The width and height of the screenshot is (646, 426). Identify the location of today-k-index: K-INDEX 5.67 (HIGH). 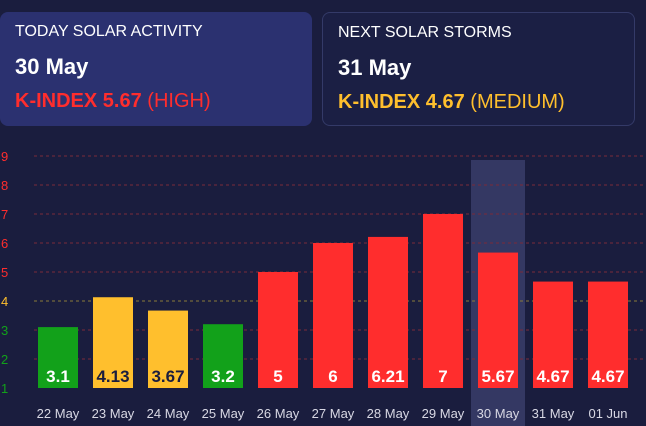
(113, 101).